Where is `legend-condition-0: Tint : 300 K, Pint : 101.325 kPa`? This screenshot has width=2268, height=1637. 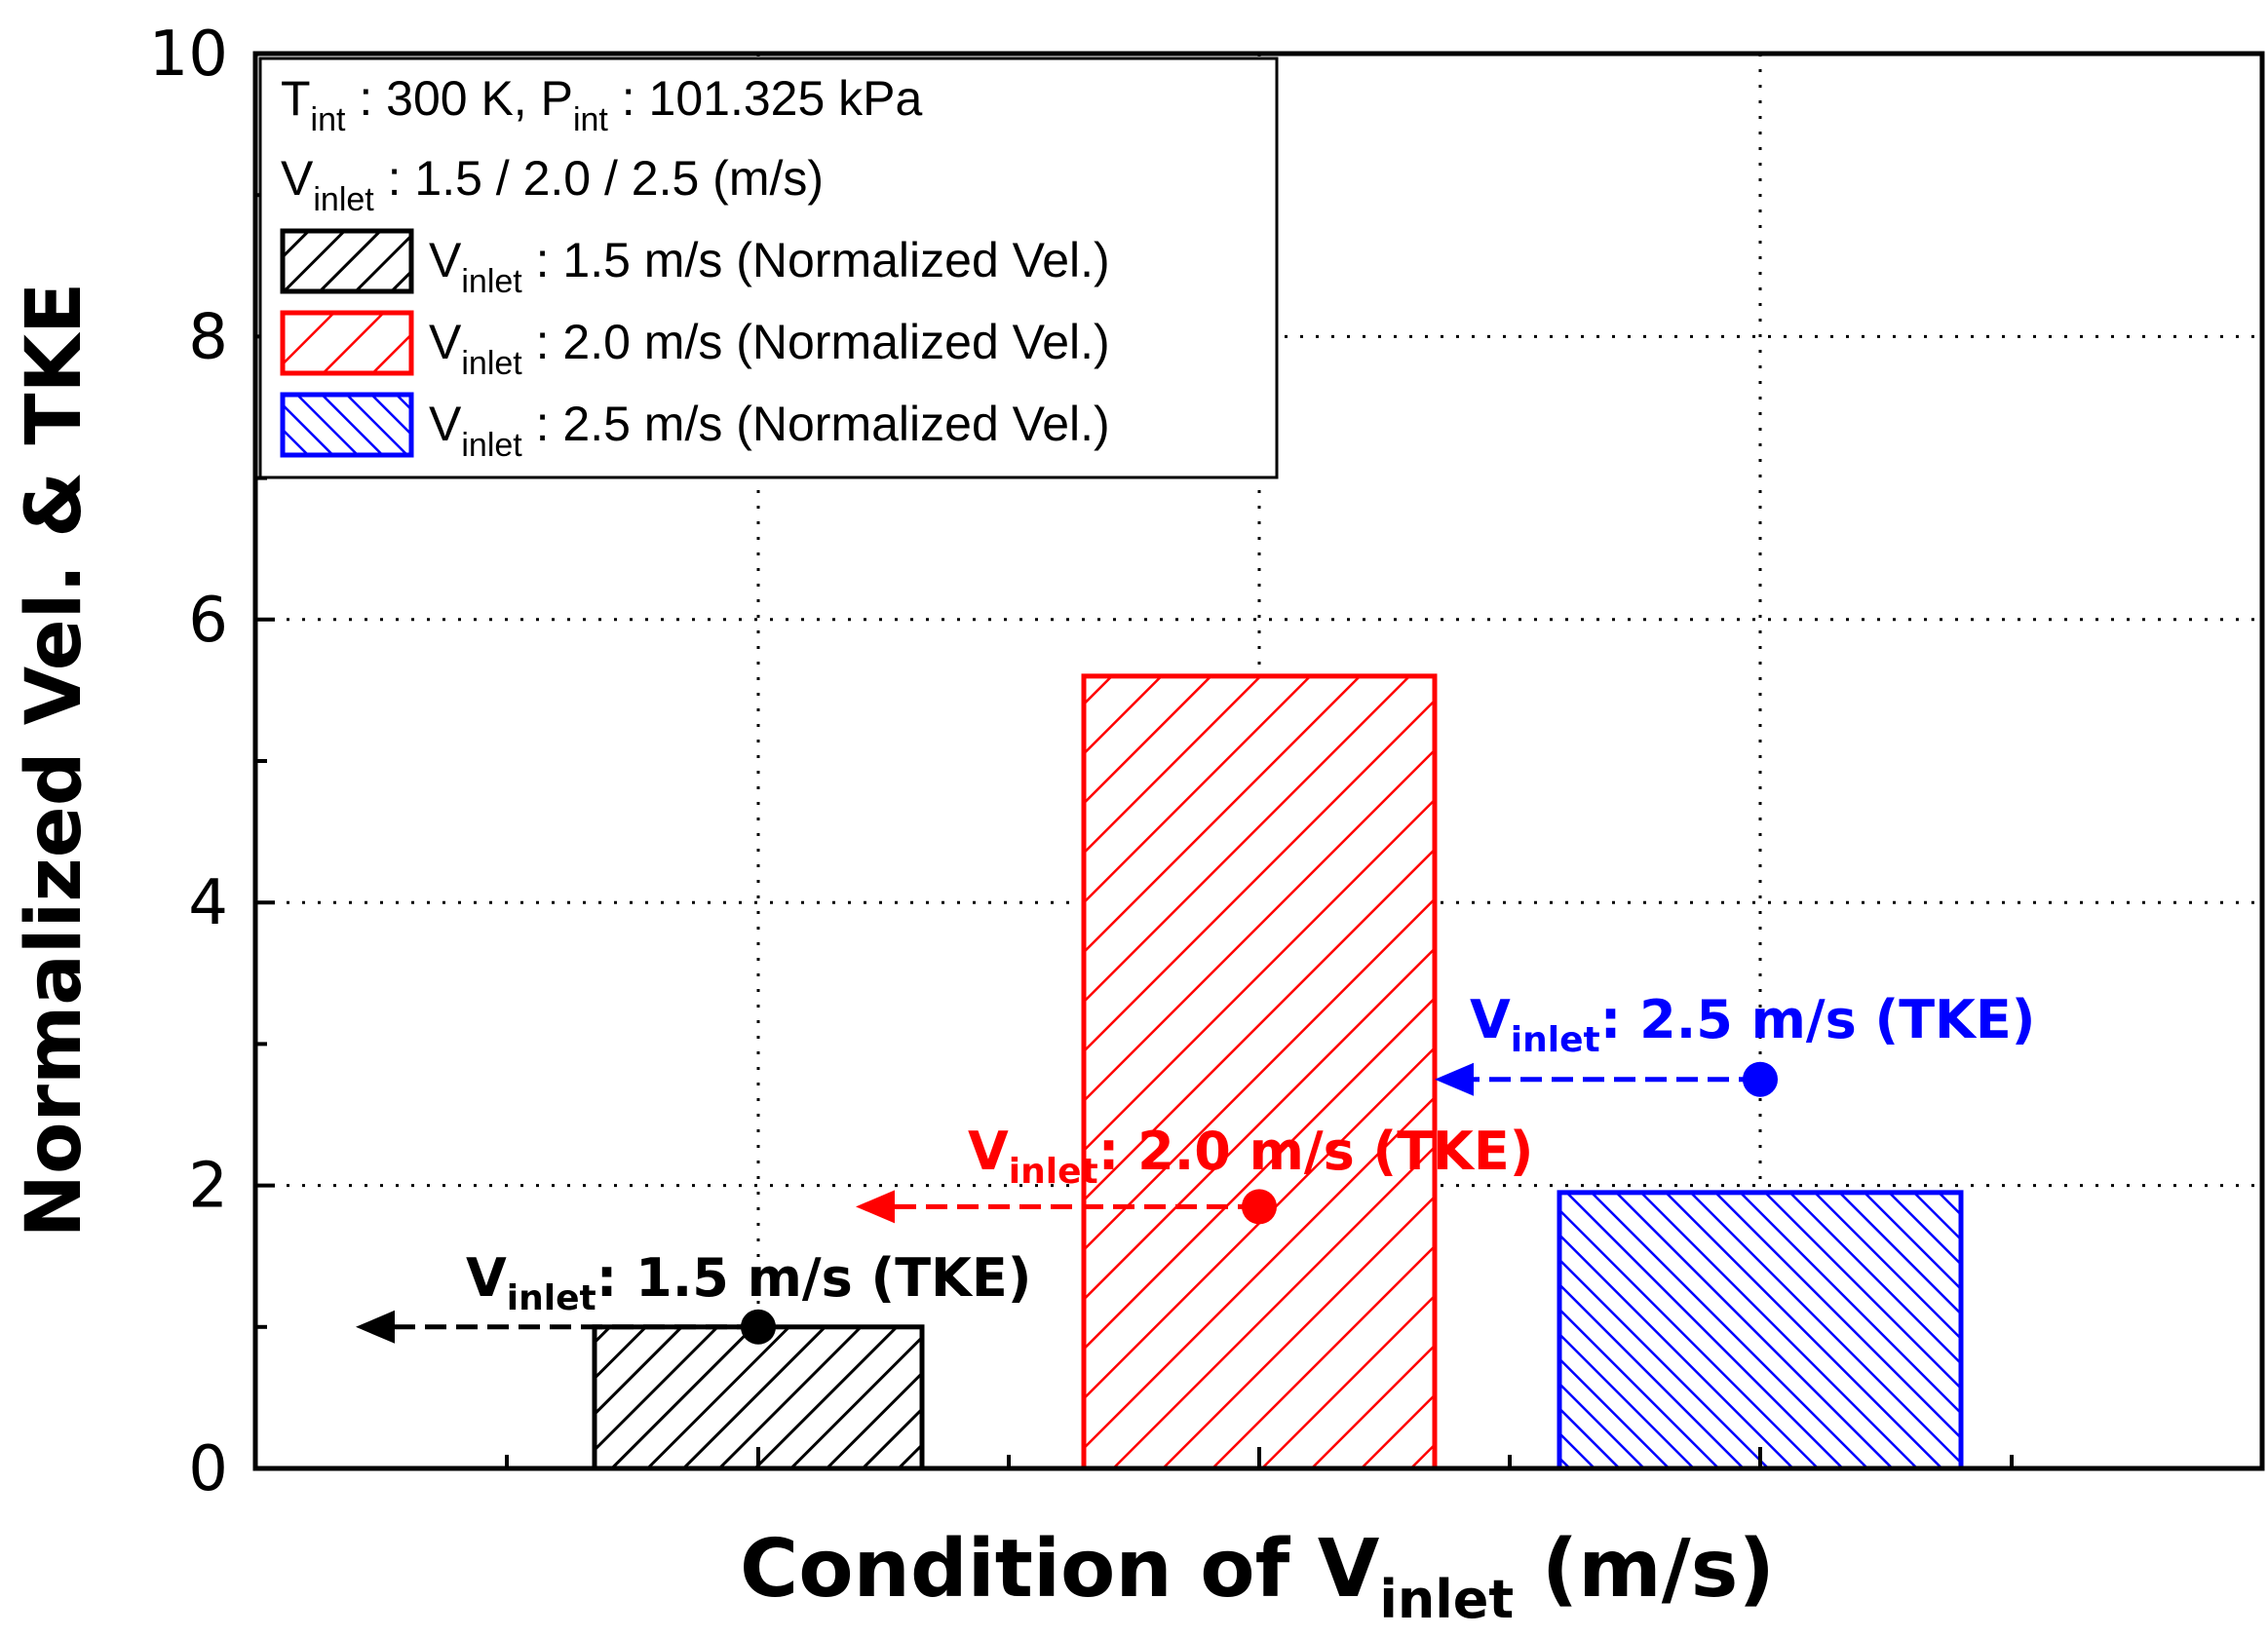 legend-condition-0: Tint : 300 K, Pint : 101.325 kPa is located at coordinates (602, 104).